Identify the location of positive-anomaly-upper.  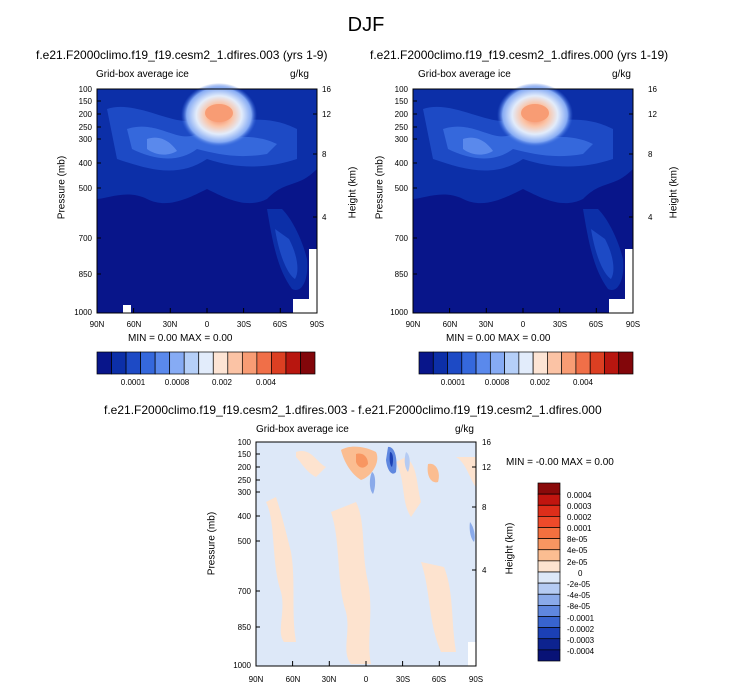
(362, 460).